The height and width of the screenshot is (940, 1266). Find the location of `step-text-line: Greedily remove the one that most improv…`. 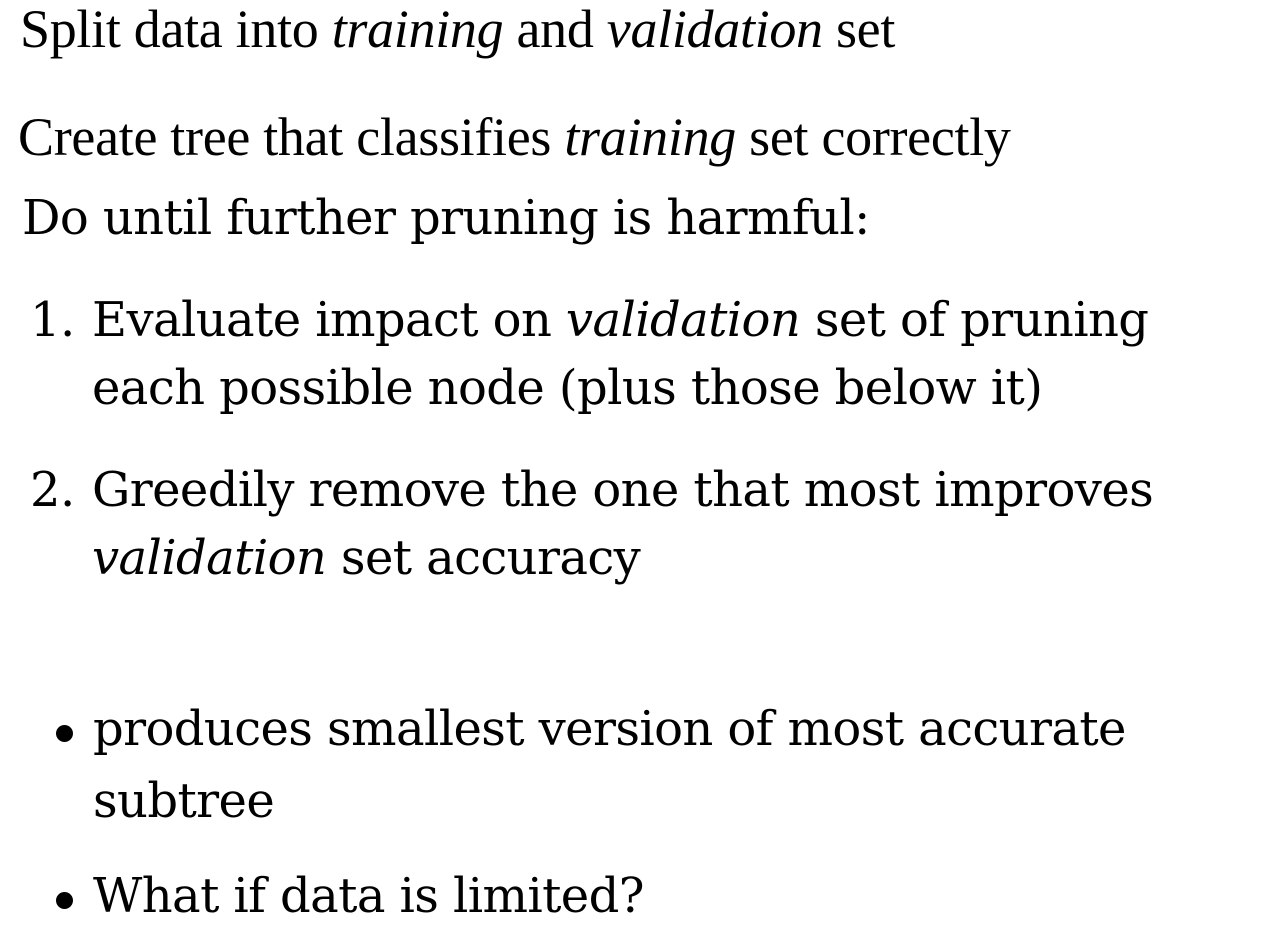

step-text-line: Greedily remove the one that most improv… is located at coordinates (623, 490).